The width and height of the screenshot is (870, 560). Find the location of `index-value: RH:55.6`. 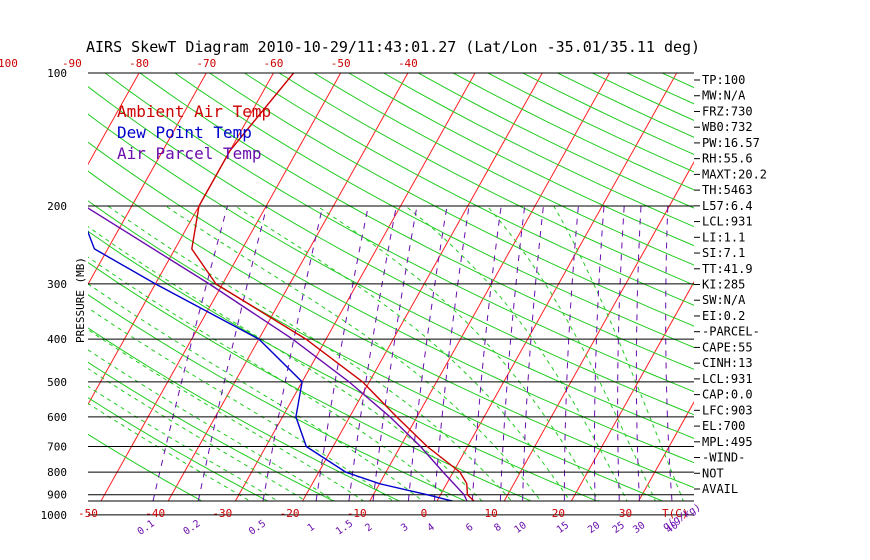

index-value: RH:55.6 is located at coordinates (727, 159).